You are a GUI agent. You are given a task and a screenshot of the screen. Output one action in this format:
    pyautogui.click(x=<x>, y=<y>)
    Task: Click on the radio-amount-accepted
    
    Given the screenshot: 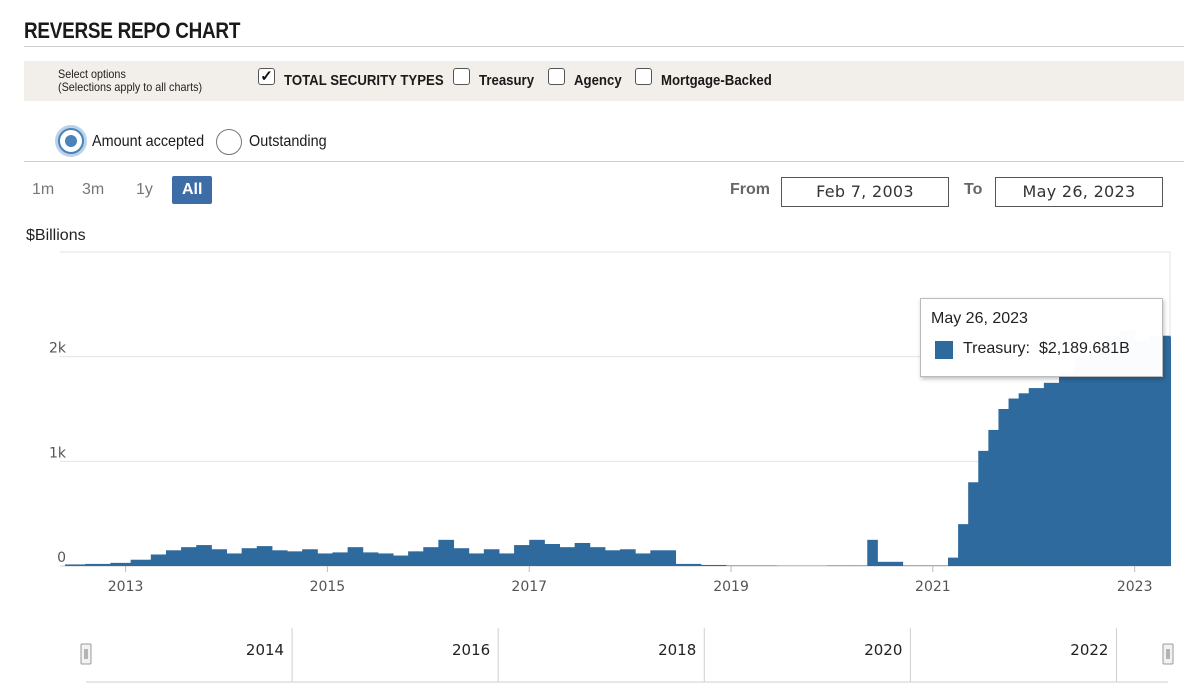 What is the action you would take?
    pyautogui.click(x=71, y=141)
    